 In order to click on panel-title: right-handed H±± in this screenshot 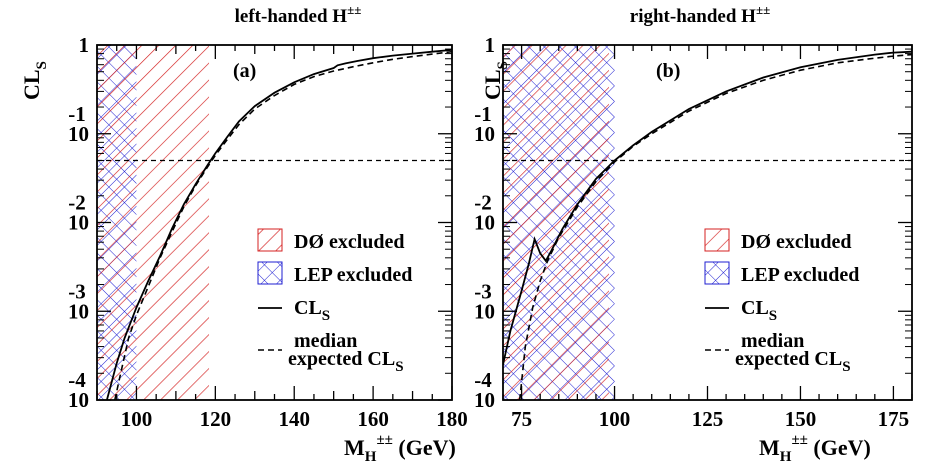, I will do `click(700, 14)`.